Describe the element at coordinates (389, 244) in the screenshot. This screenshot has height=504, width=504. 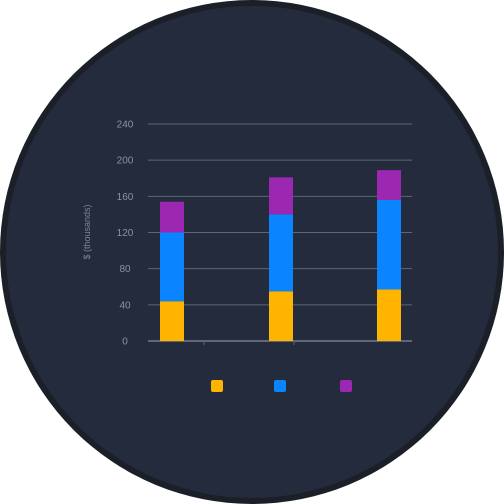
I see `bar-segment-s2-c3` at that location.